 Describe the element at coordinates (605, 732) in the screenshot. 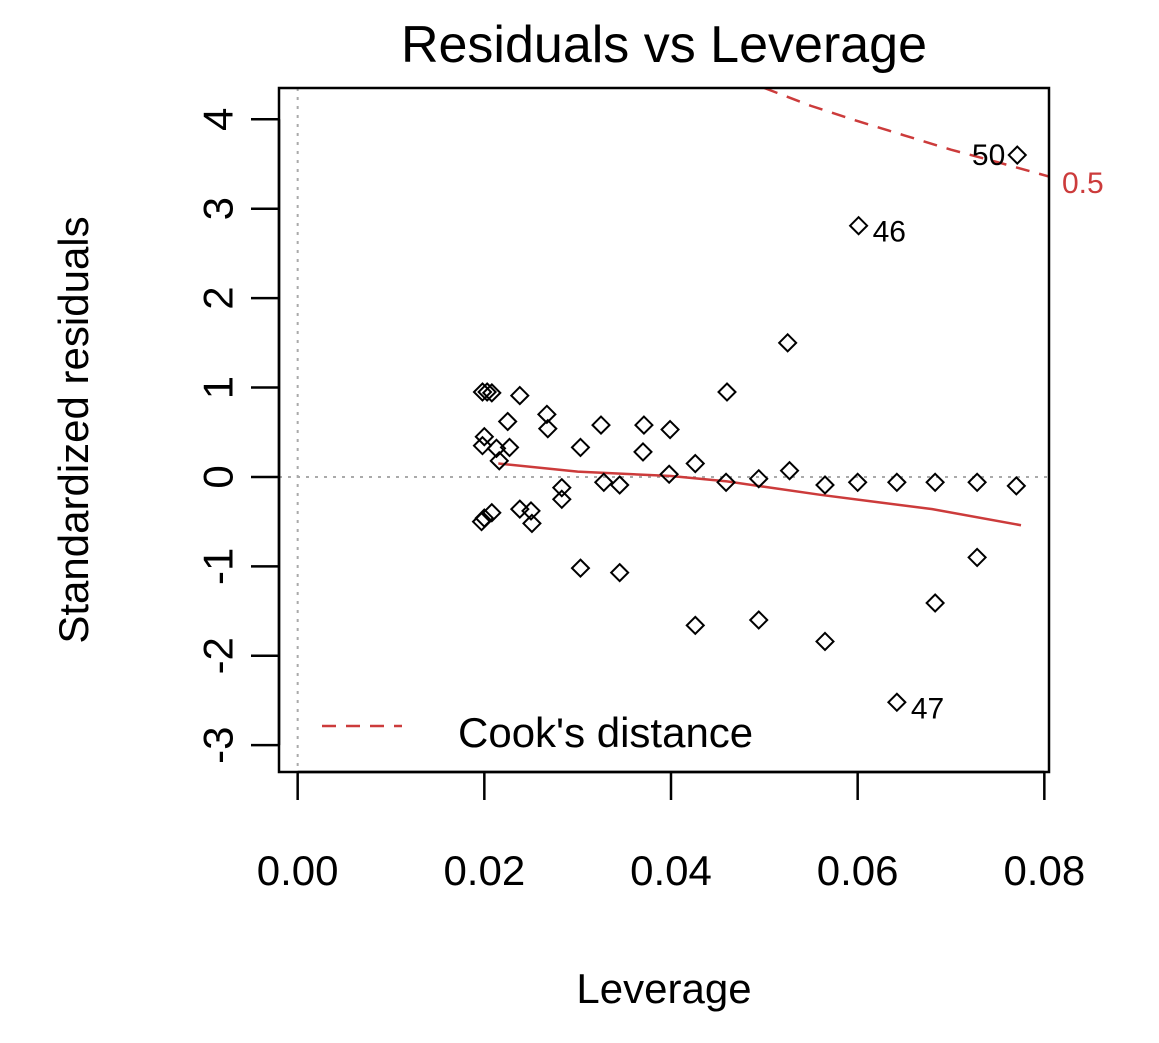

I see `legend-cooks-label: Cook's distance` at that location.